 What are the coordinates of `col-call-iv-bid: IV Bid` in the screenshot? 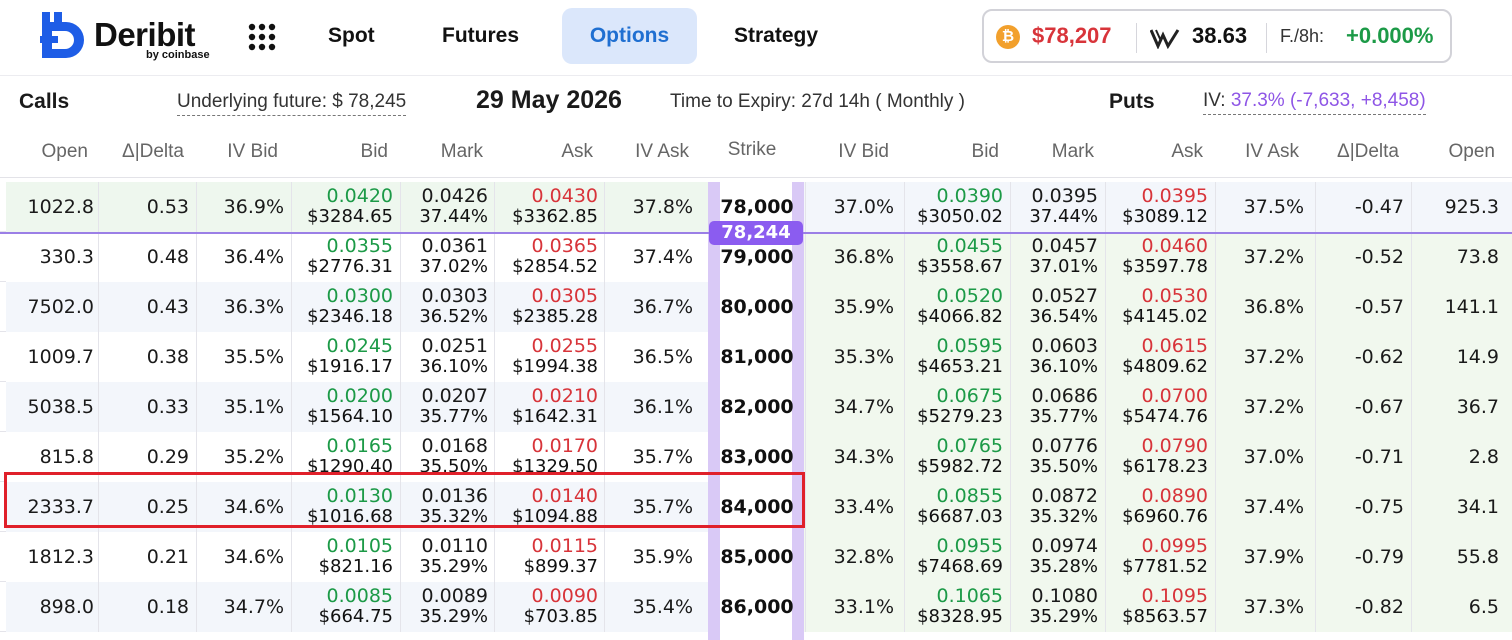 It's located at (252, 151).